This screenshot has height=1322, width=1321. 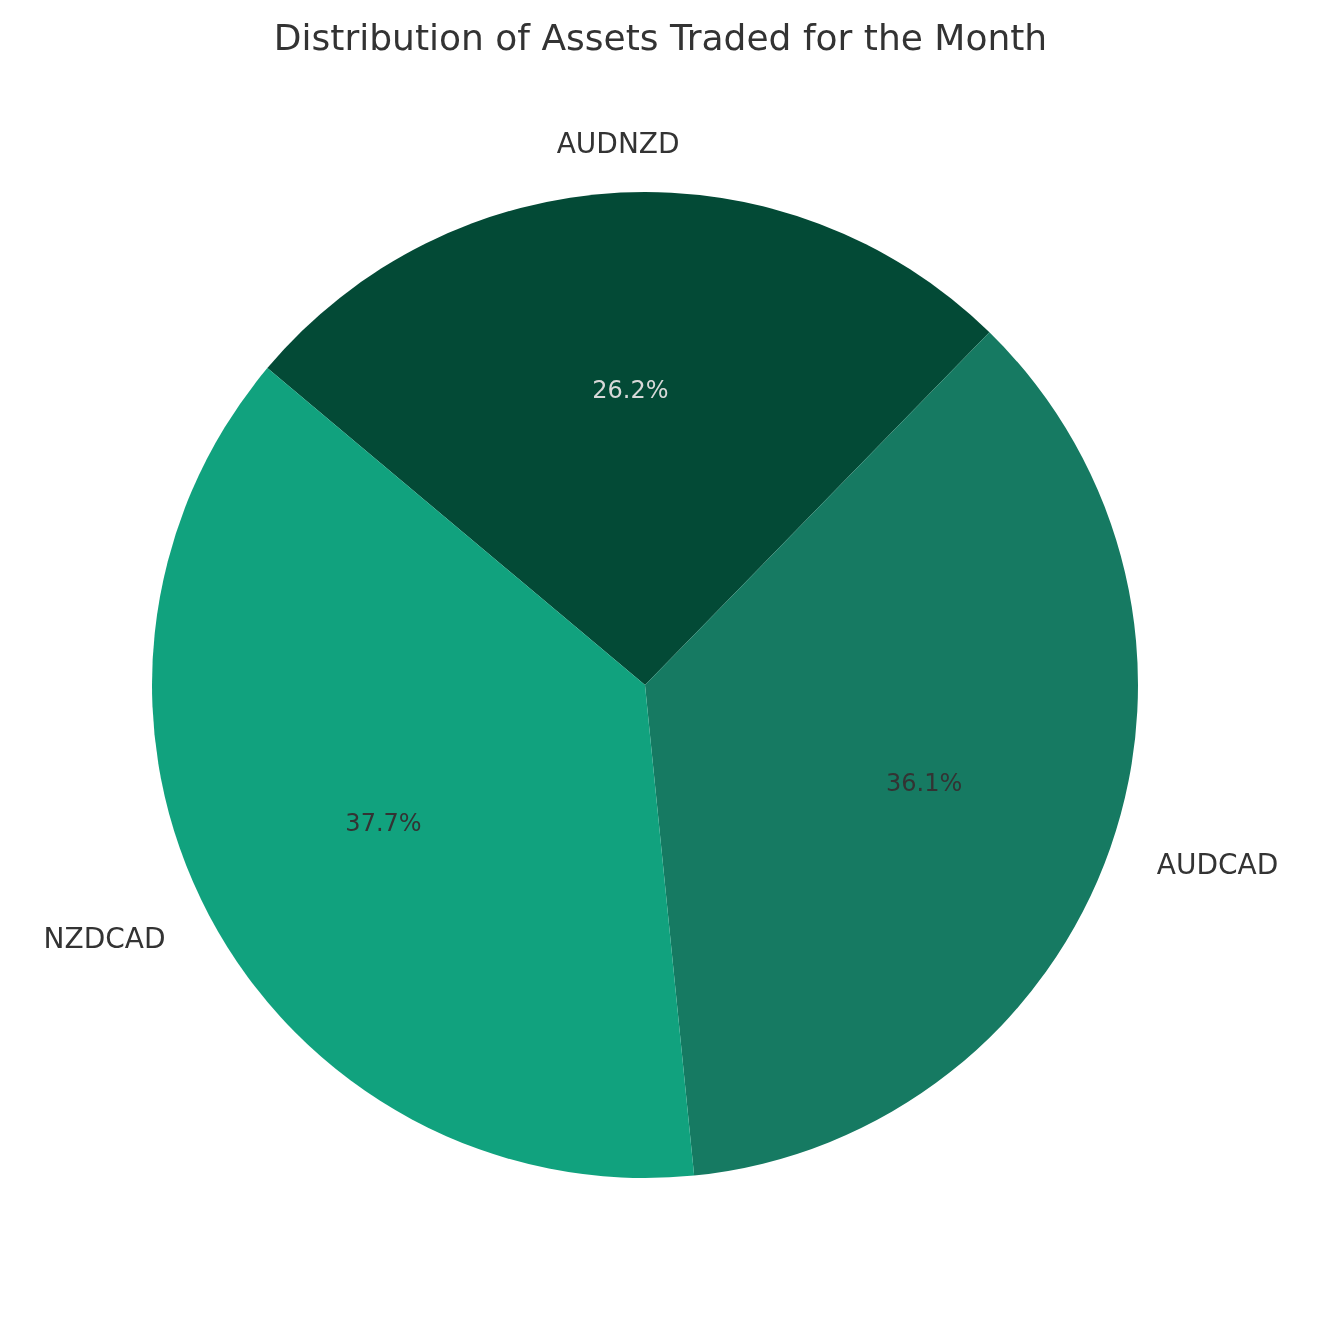 I want to click on slice-label: AUDCAD, so click(x=1217, y=864).